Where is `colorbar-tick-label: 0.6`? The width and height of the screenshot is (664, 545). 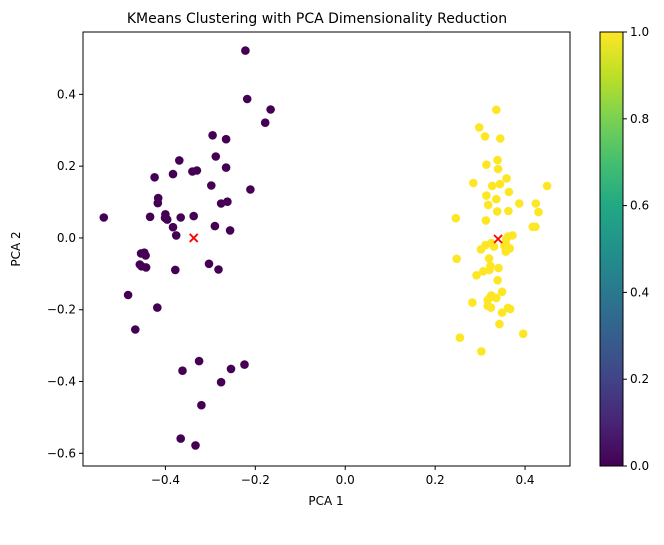 colorbar-tick-label: 0.6 is located at coordinates (639, 206).